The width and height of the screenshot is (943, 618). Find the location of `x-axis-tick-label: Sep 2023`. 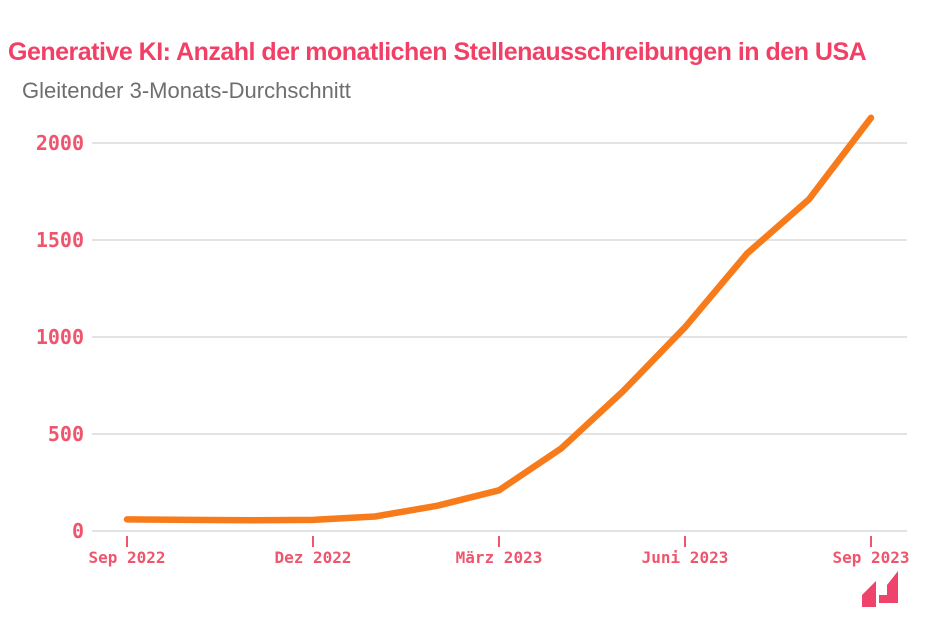

x-axis-tick-label: Sep 2023 is located at coordinates (870, 557).